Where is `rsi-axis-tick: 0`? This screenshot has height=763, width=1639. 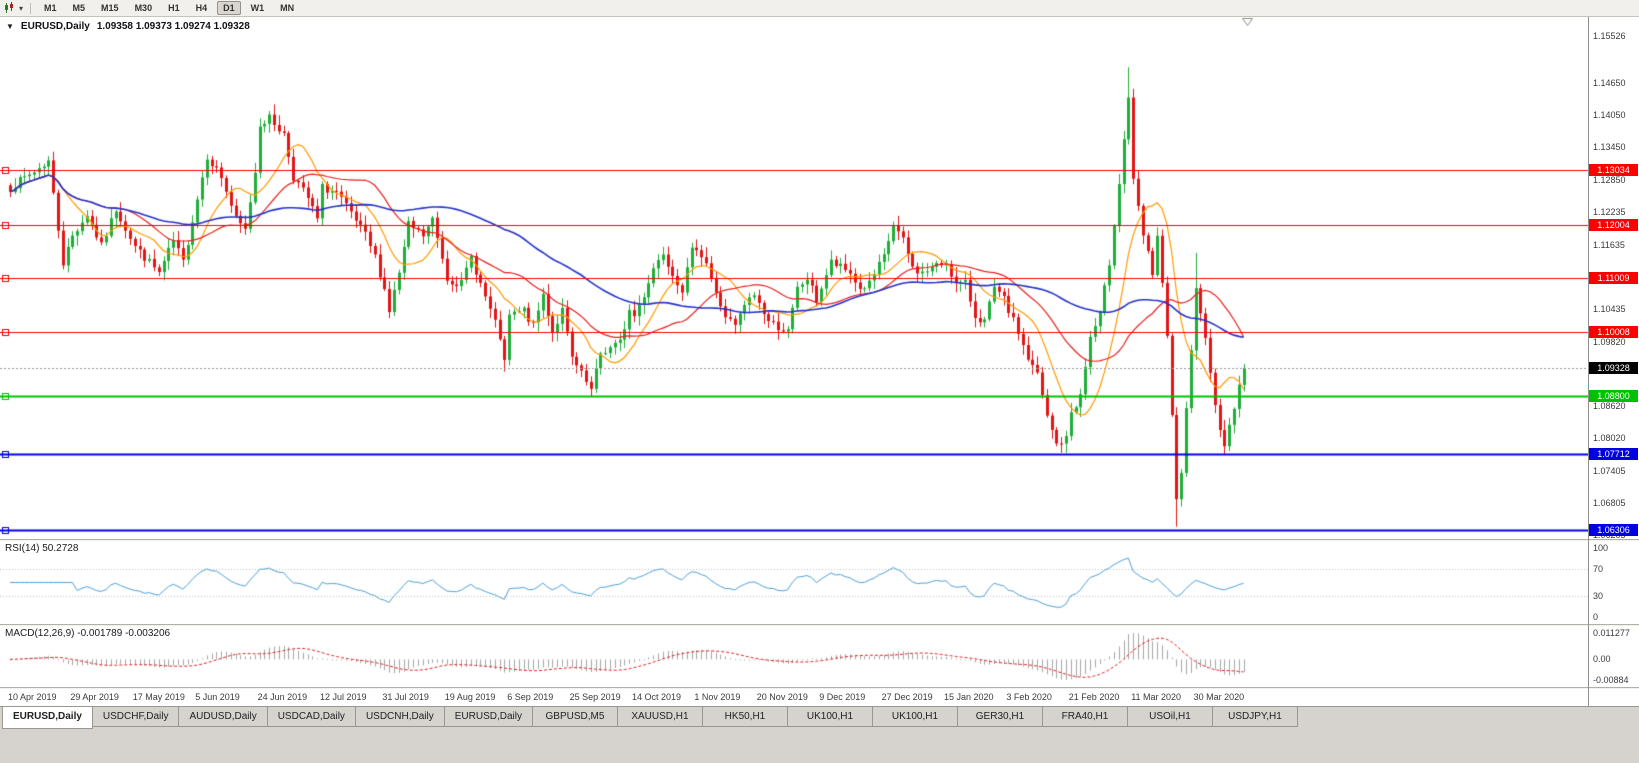 rsi-axis-tick: 0 is located at coordinates (1596, 617).